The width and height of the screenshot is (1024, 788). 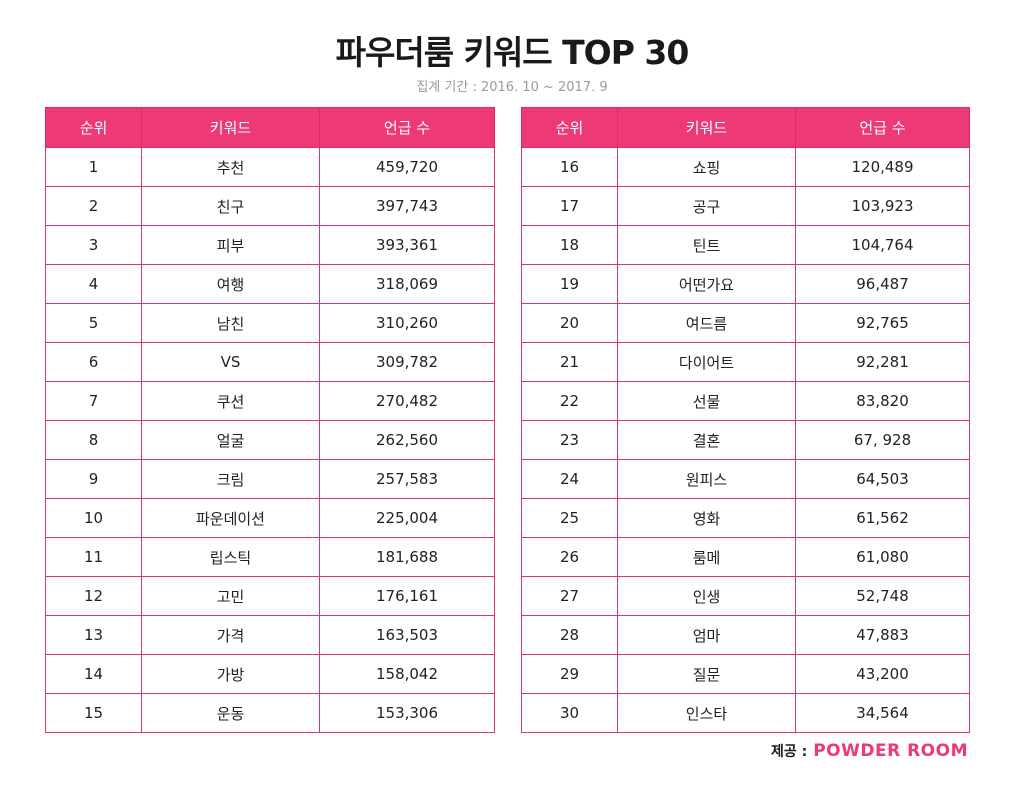 I want to click on table-row: 7 쿠션 270,482, so click(x=270, y=401).